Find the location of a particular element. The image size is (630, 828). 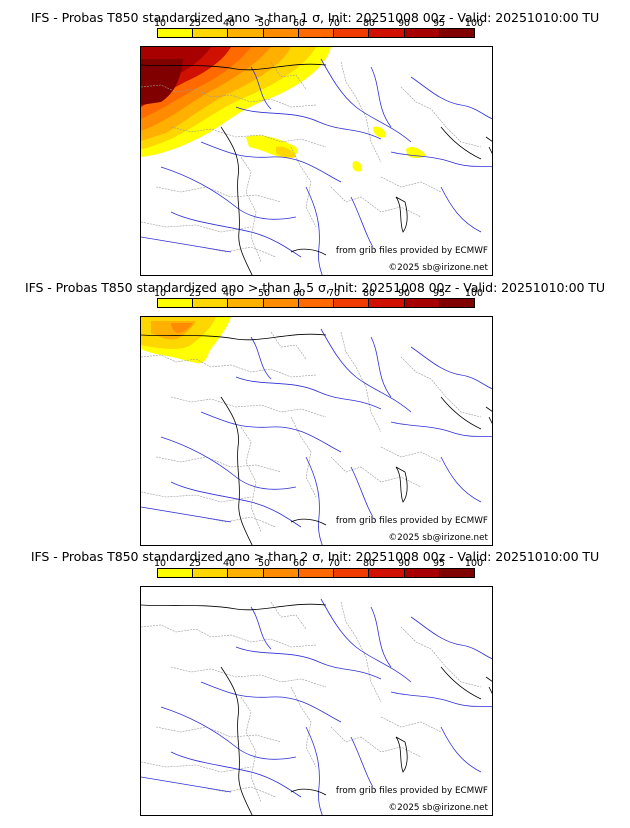

map-canvas is located at coordinates (316, 706).